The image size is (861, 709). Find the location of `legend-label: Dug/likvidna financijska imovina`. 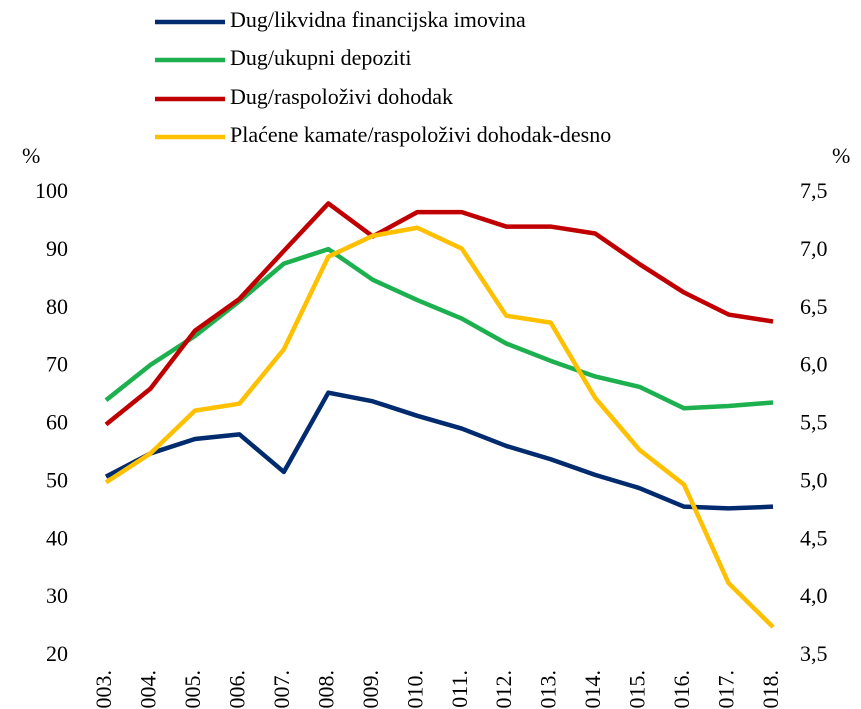

legend-label: Dug/likvidna financijska imovina is located at coordinates (378, 19).